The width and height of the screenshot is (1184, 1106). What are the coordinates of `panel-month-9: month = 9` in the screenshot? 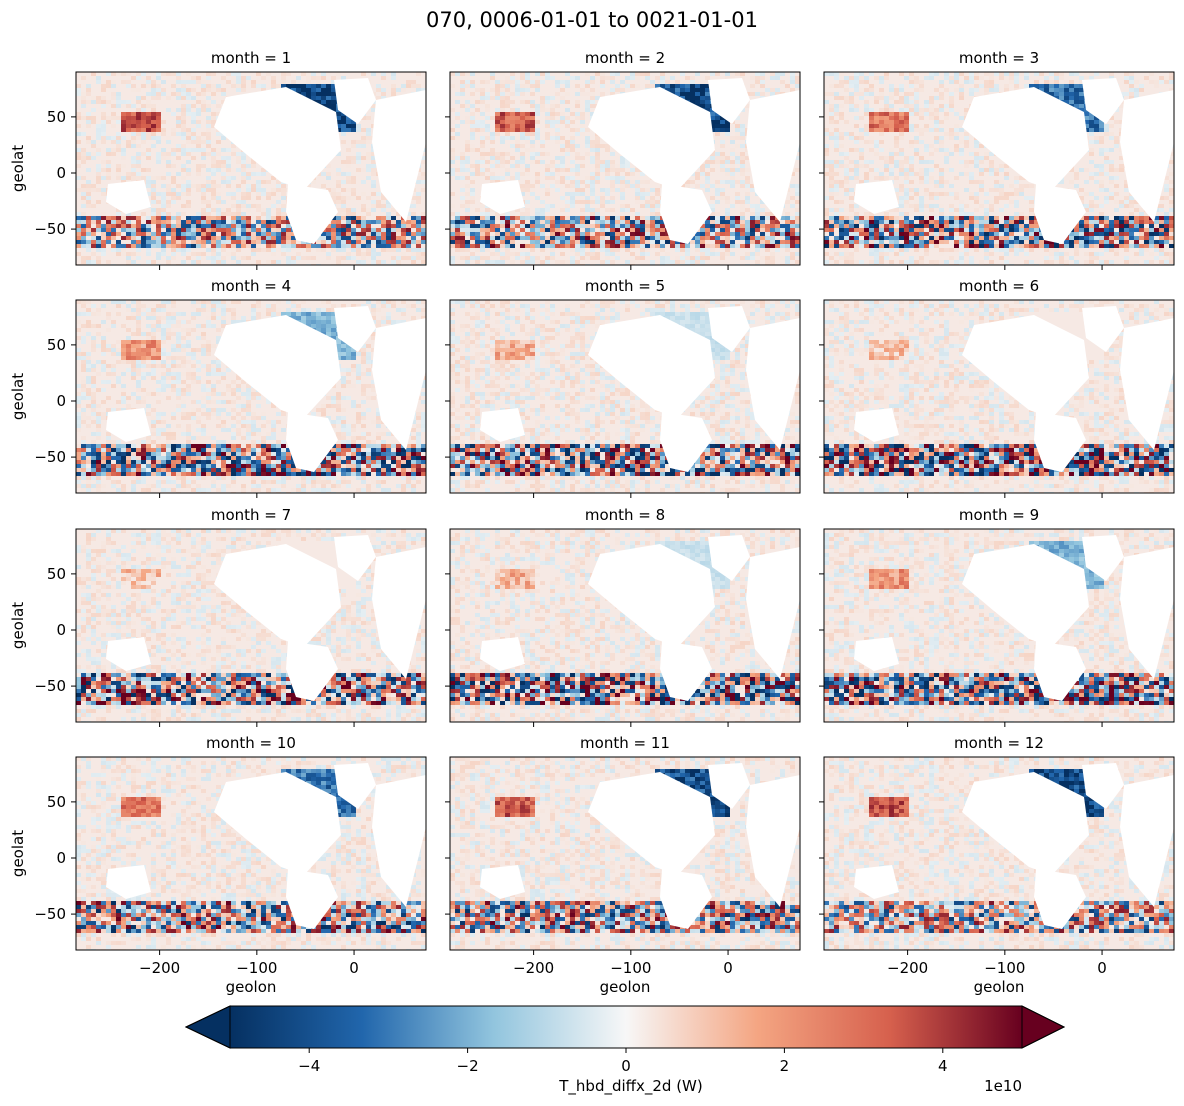 It's located at (997, 616).